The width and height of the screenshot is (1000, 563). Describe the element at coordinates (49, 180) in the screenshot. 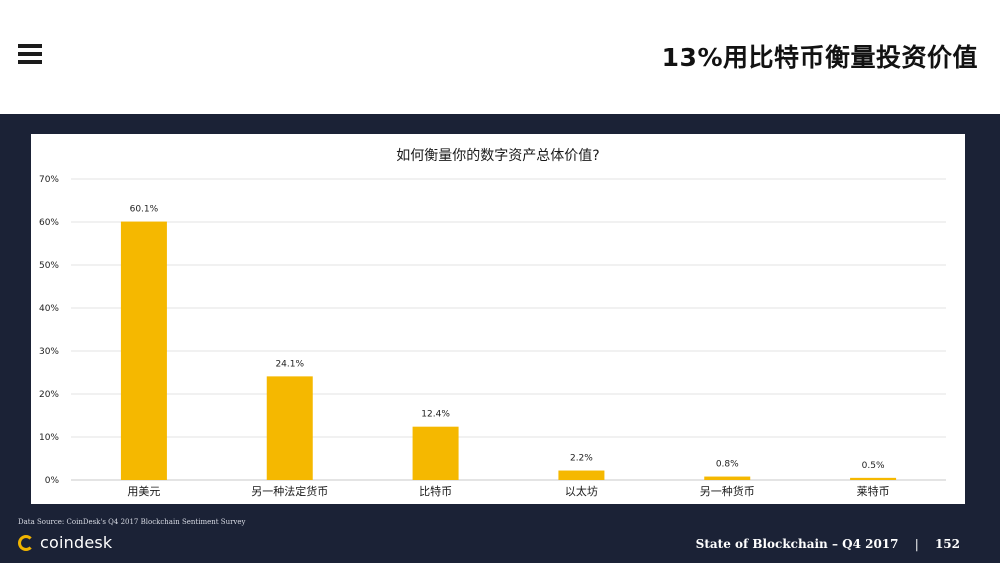

I see `y-tick-label: 70%` at that location.